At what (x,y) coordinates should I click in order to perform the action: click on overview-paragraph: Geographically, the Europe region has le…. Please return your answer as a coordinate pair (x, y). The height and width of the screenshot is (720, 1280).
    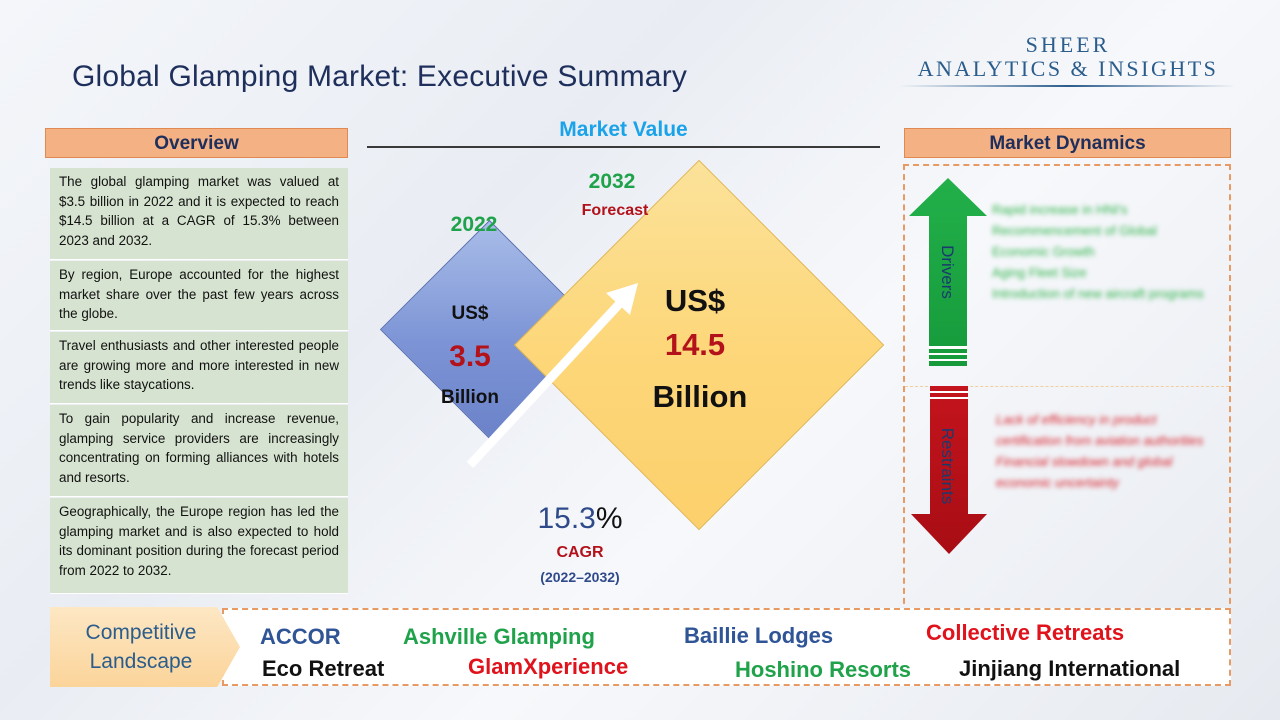
    Looking at the image, I should click on (199, 546).